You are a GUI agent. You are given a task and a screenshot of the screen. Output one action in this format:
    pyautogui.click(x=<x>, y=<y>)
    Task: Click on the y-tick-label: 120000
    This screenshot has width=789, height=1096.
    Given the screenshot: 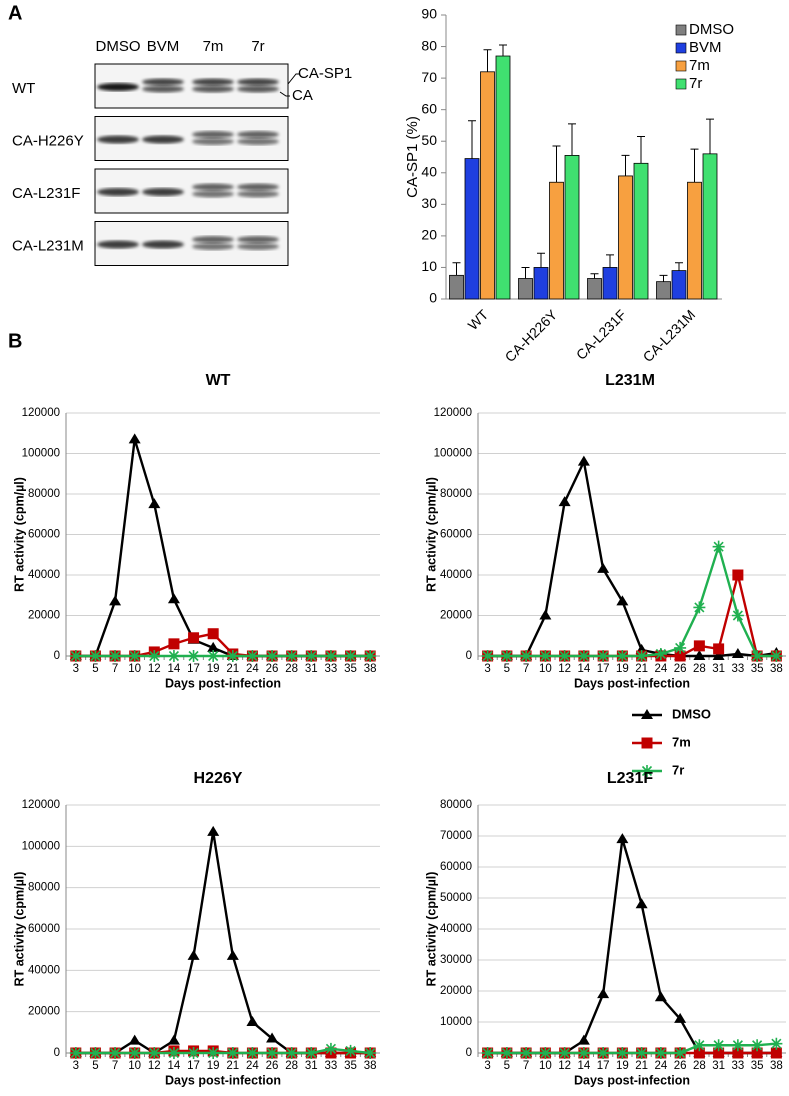 What is the action you would take?
    pyautogui.click(x=41, y=413)
    